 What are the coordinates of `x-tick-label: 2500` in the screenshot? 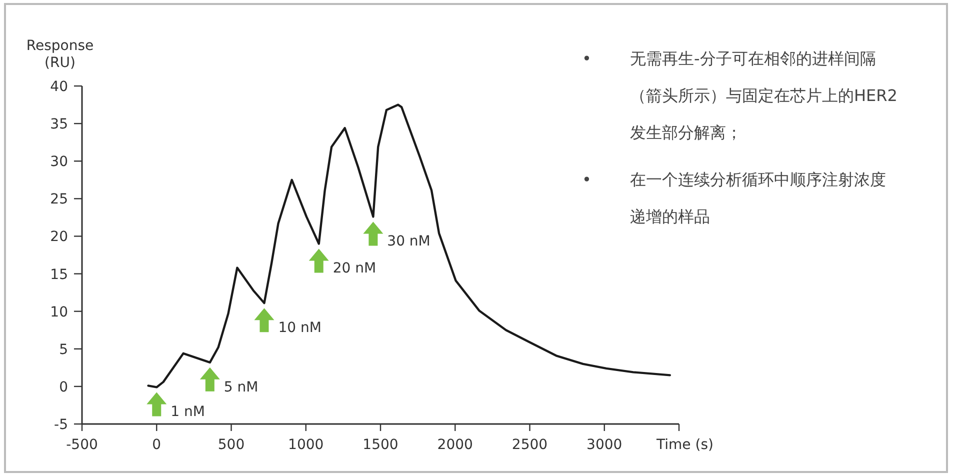 It's located at (530, 445).